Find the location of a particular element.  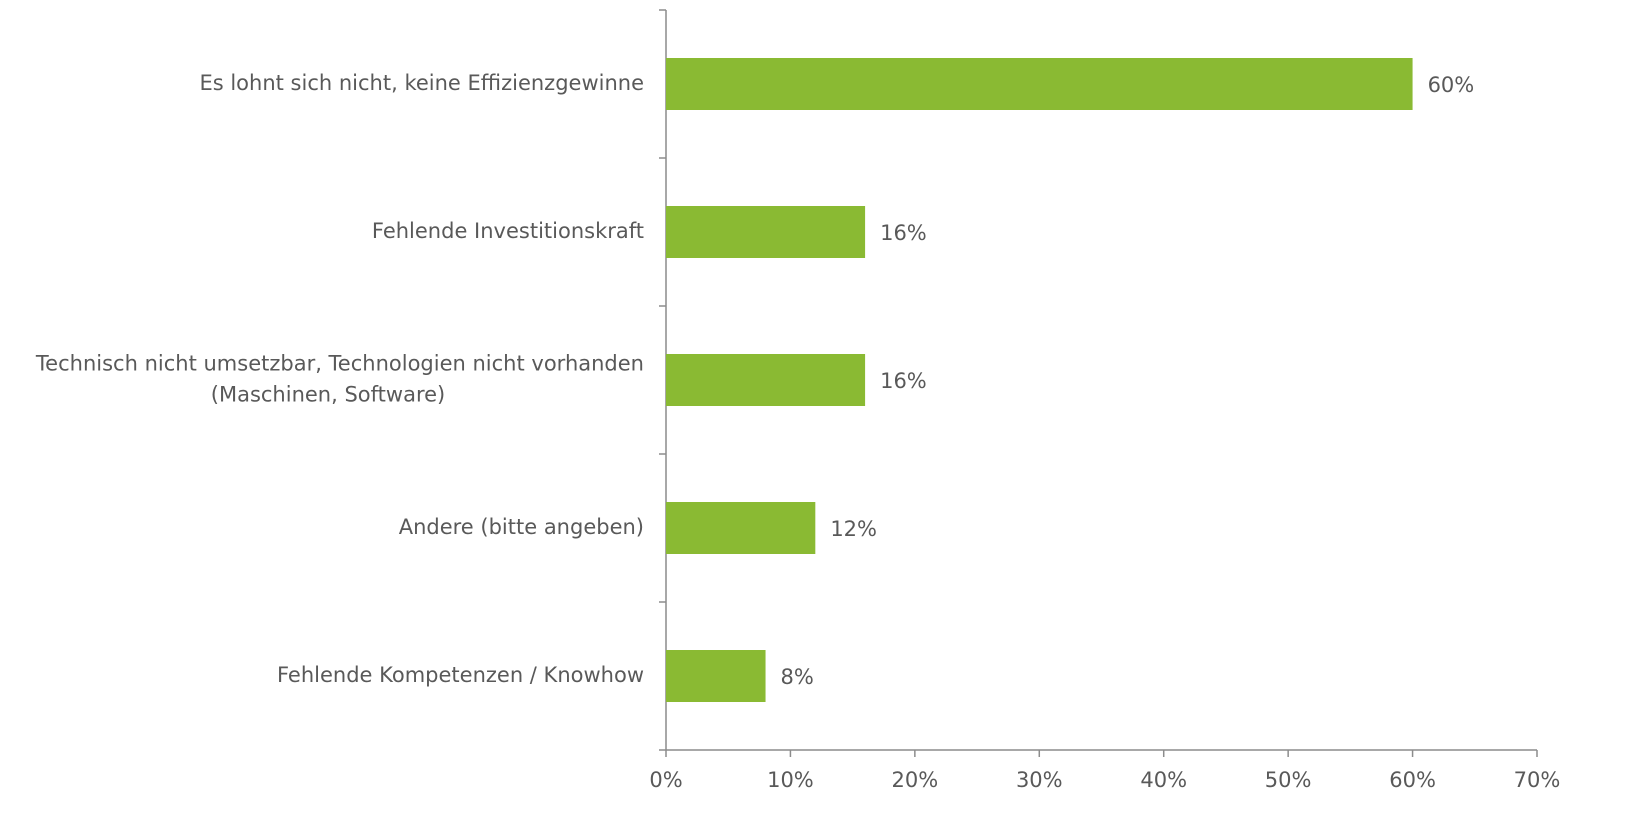

value-label: 60% is located at coordinates (1451, 85).